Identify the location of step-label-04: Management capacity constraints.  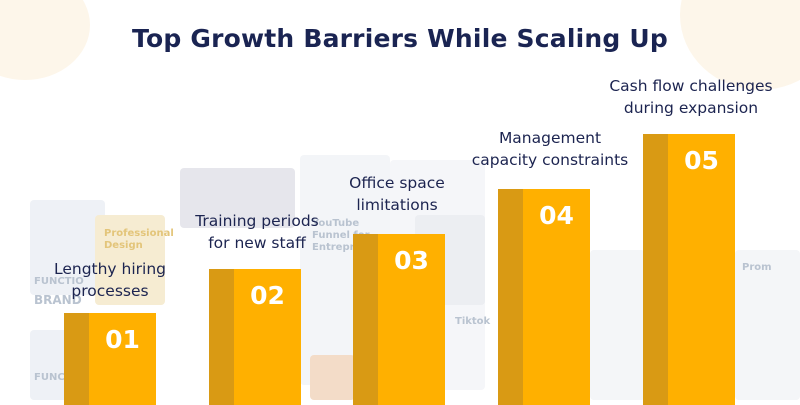
(550, 149).